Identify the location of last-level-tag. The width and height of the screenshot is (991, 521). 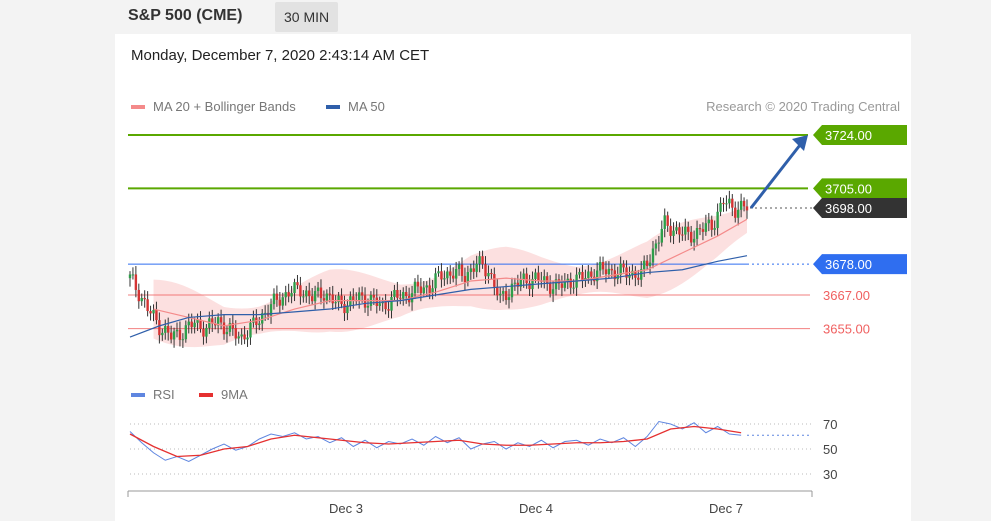
(860, 207).